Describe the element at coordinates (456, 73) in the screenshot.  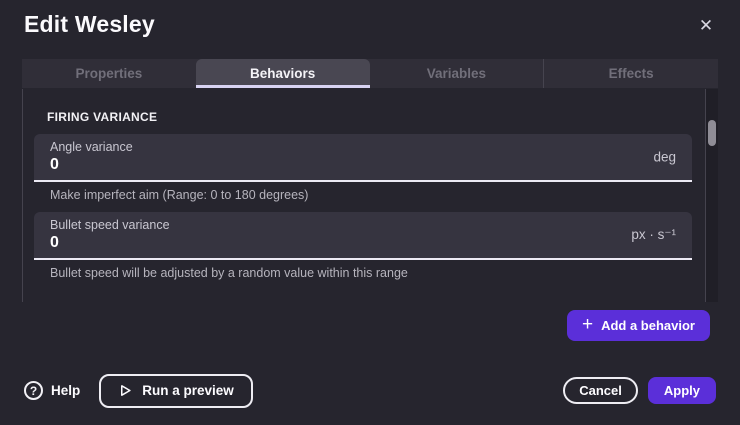
I see `tab-variables: Variables` at that location.